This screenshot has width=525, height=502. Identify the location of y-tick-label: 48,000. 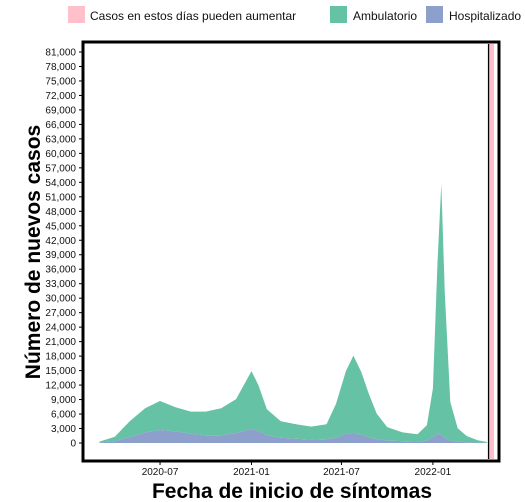
(60, 212).